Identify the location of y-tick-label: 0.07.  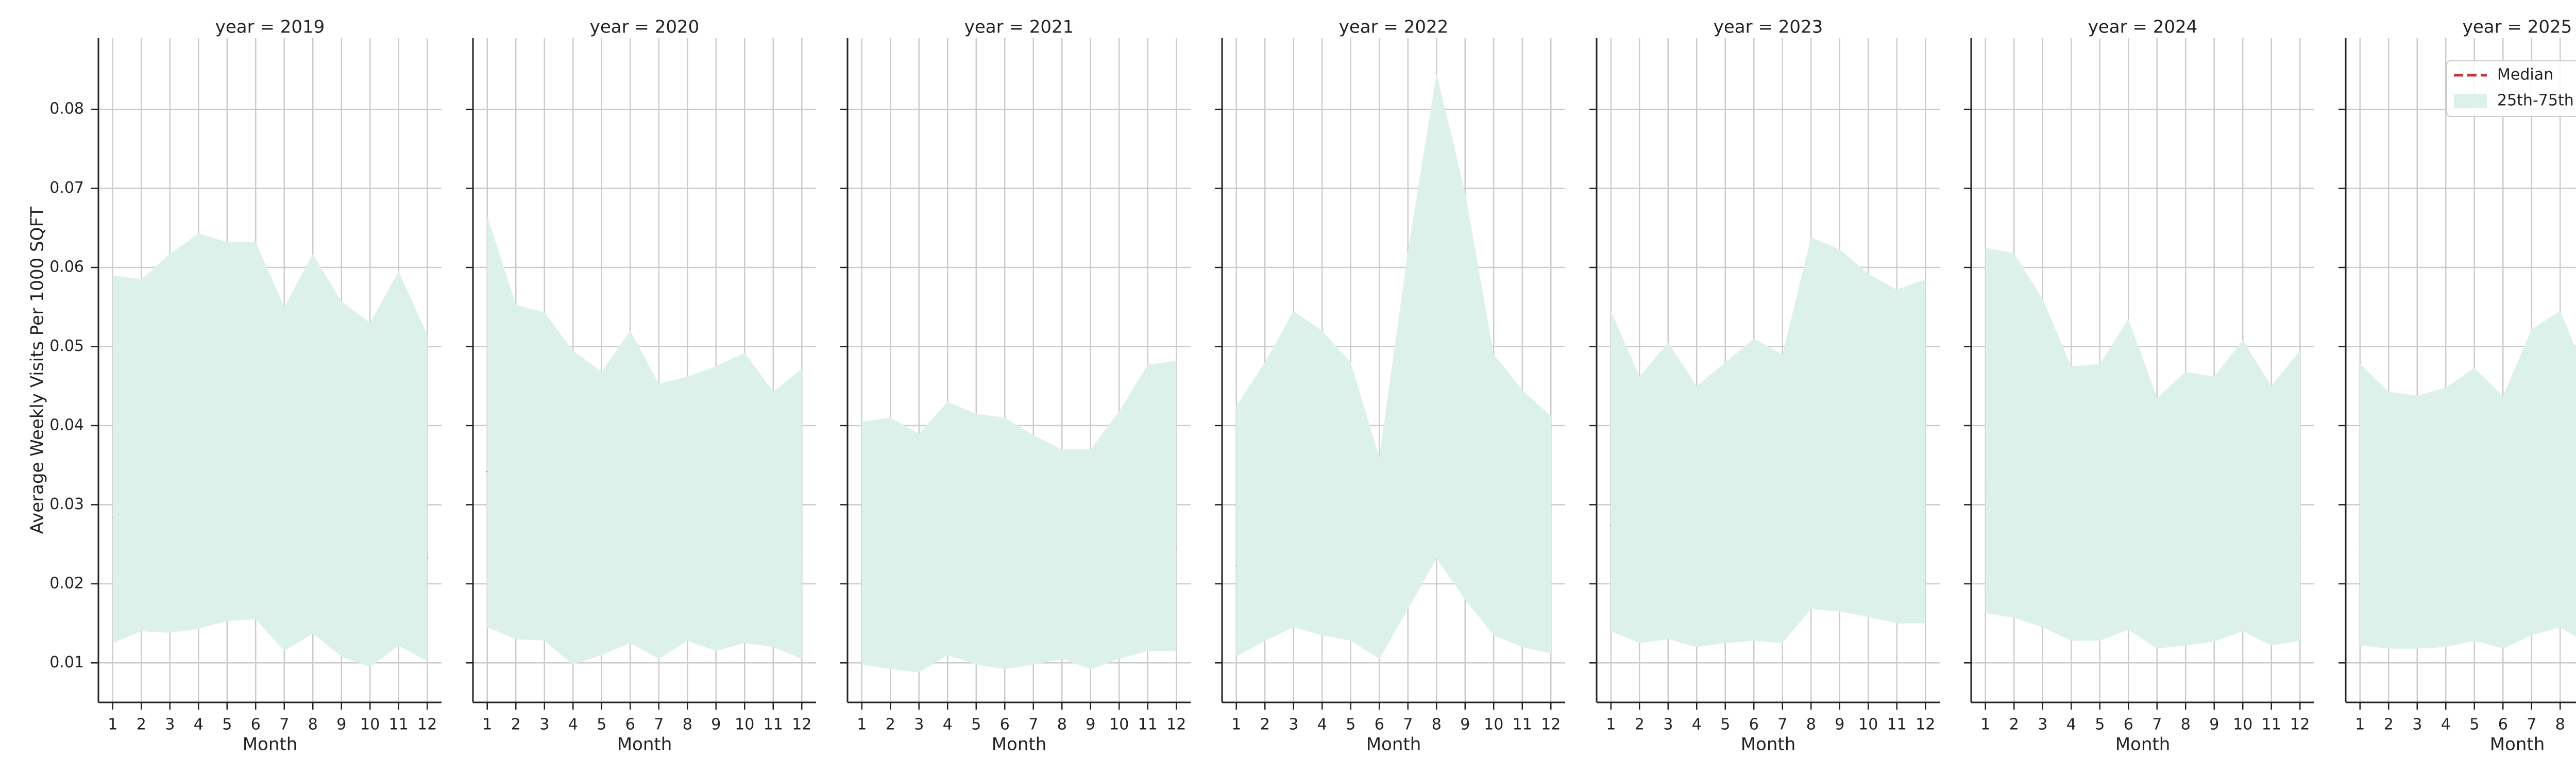
(66, 188).